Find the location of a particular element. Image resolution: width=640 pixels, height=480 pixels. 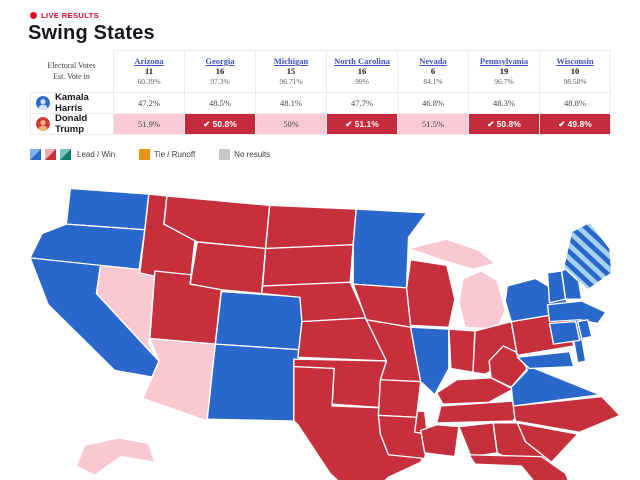

result-cell: ✔ 51.1% is located at coordinates (362, 124).